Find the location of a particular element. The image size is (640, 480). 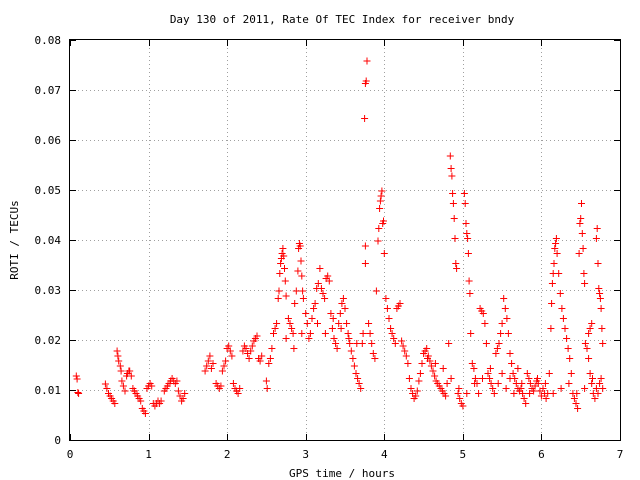

x-tick-label: 4 is located at coordinates (384, 454).